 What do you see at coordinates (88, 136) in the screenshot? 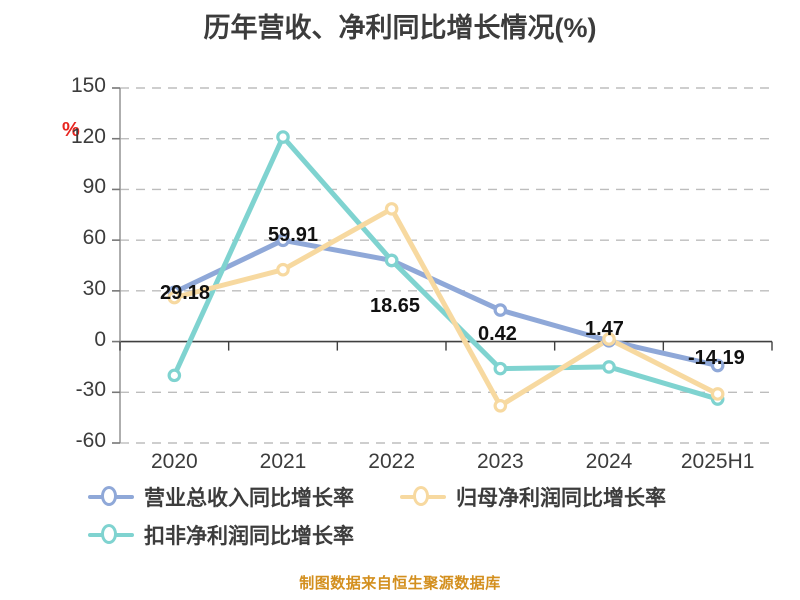
I see `y-axis-tick-label: 120` at bounding box center [88, 136].